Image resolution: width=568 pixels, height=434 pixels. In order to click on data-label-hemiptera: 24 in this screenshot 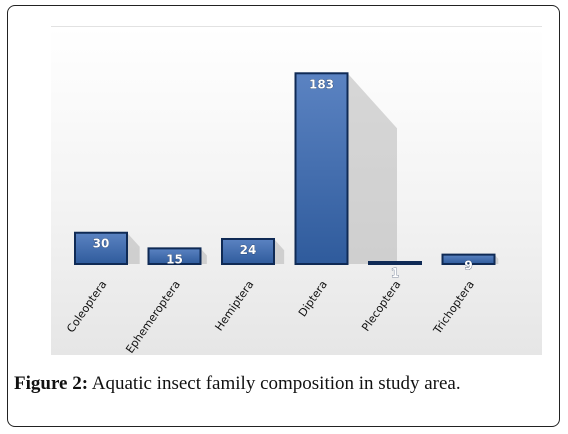, I will do `click(248, 250)`.